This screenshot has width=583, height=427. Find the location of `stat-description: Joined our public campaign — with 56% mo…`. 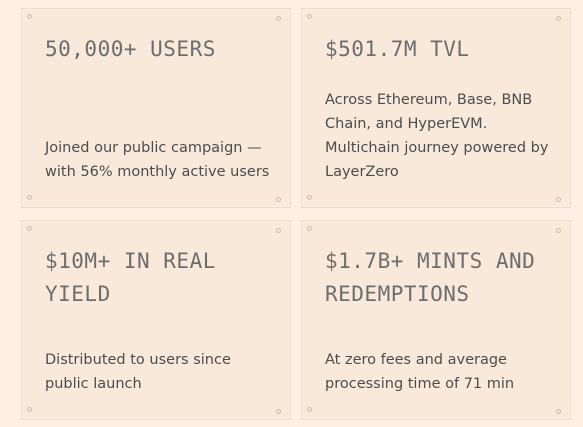

stat-description: Joined our public campaign — with 56% mo… is located at coordinates (157, 160).